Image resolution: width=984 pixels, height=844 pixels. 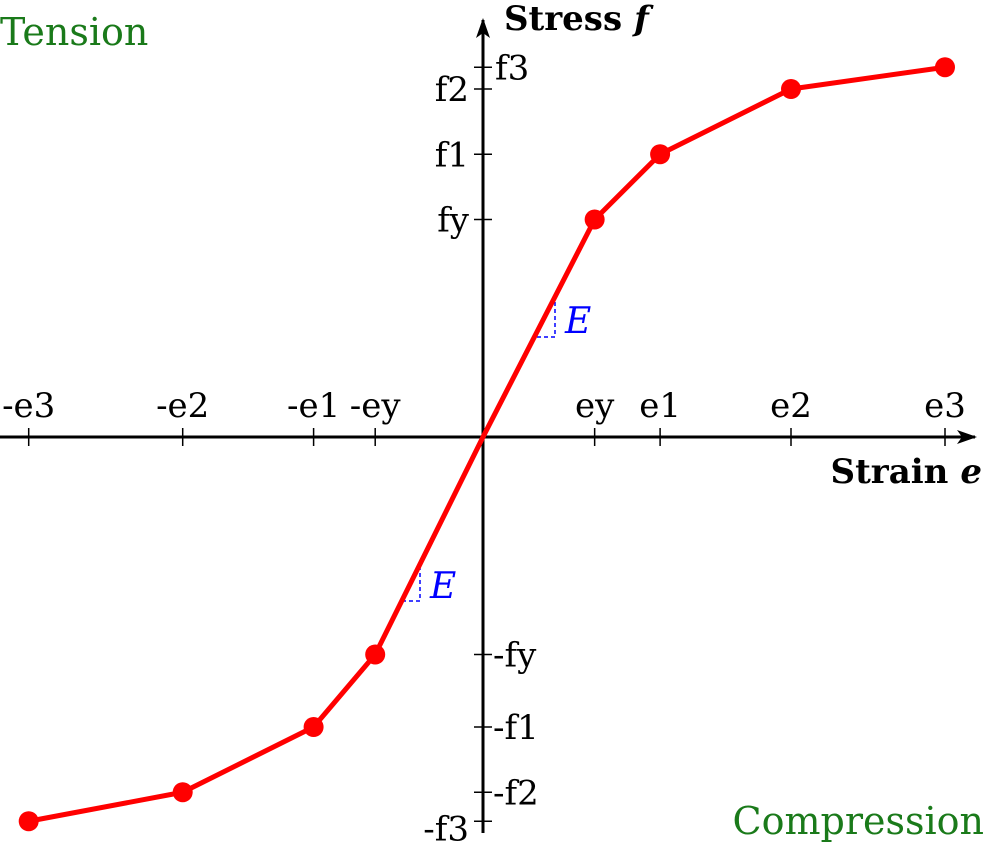 I want to click on y-axis-title-text: Stress, so click(x=563, y=19).